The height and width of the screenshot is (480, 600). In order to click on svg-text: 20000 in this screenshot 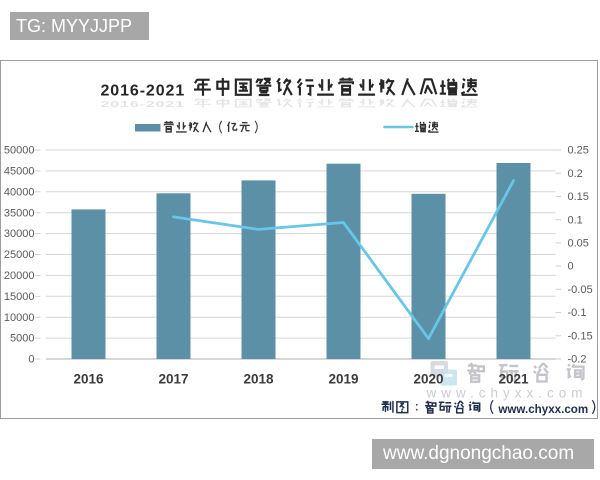, I will do `click(19, 276)`.